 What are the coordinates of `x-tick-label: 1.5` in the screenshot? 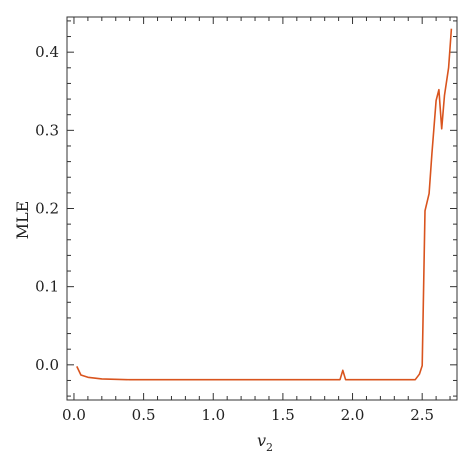 It's located at (283, 415).